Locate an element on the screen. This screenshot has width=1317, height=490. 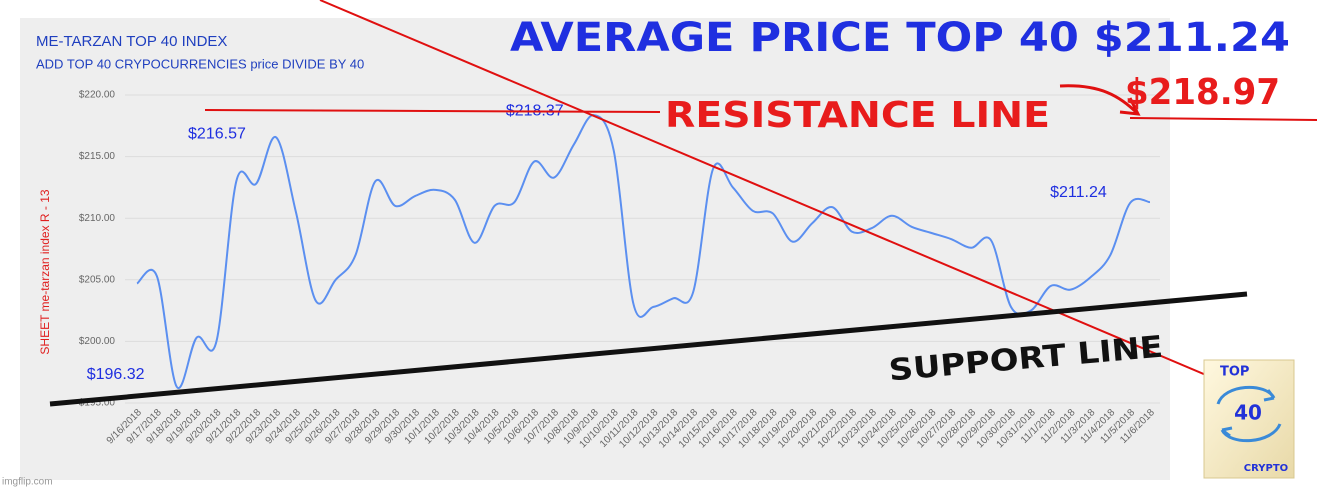
logo-frame is located at coordinates (1249, 419).